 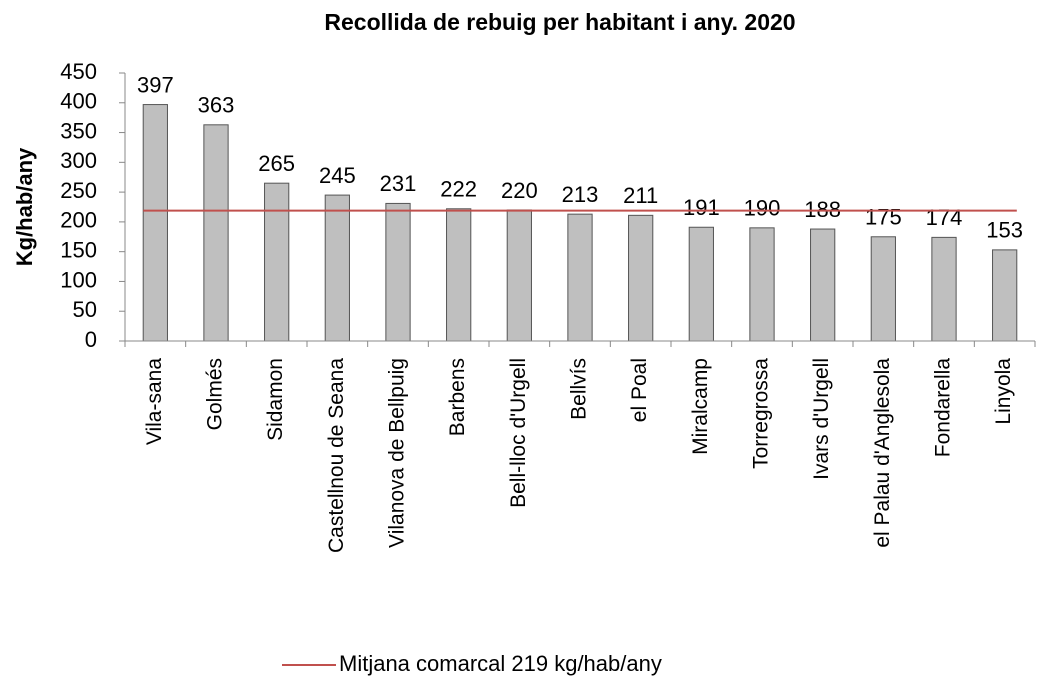 What do you see at coordinates (822, 209) in the screenshot?
I see `data-label: 188` at bounding box center [822, 209].